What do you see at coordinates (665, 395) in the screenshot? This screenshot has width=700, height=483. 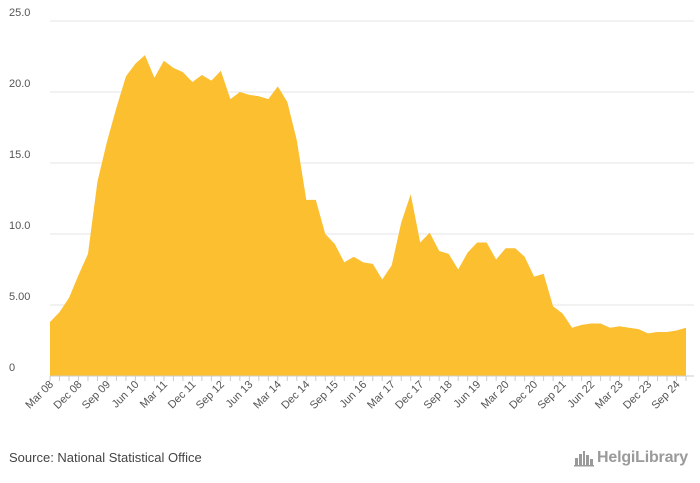 I see `x-tick-label: Sep 24` at bounding box center [665, 395].